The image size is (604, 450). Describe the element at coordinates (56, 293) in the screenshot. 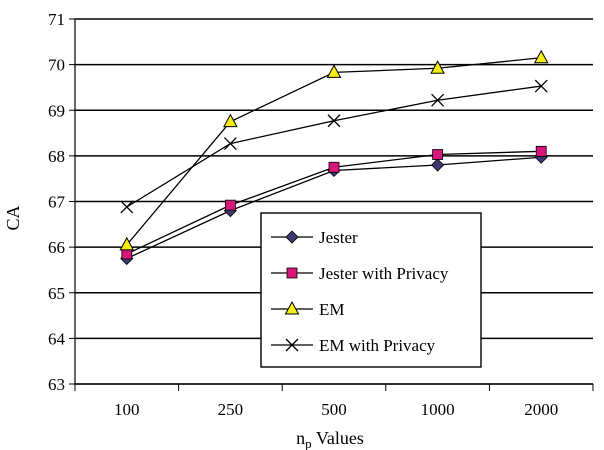

I see `y-tick-label: 65` at that location.